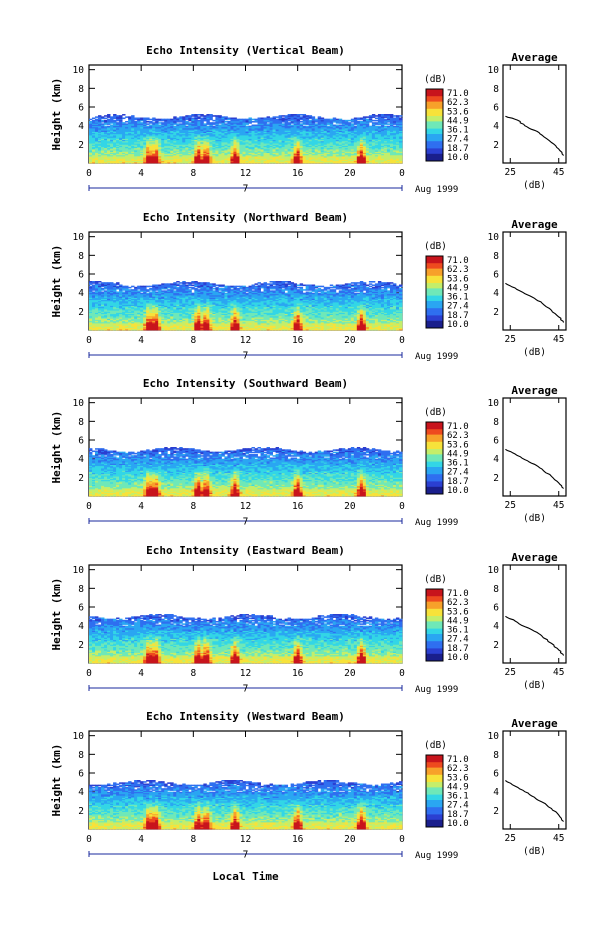 This screenshot has height=929, width=616. What do you see at coordinates (81, 256) in the screenshot?
I see `y-tick-label: 8` at bounding box center [81, 256].